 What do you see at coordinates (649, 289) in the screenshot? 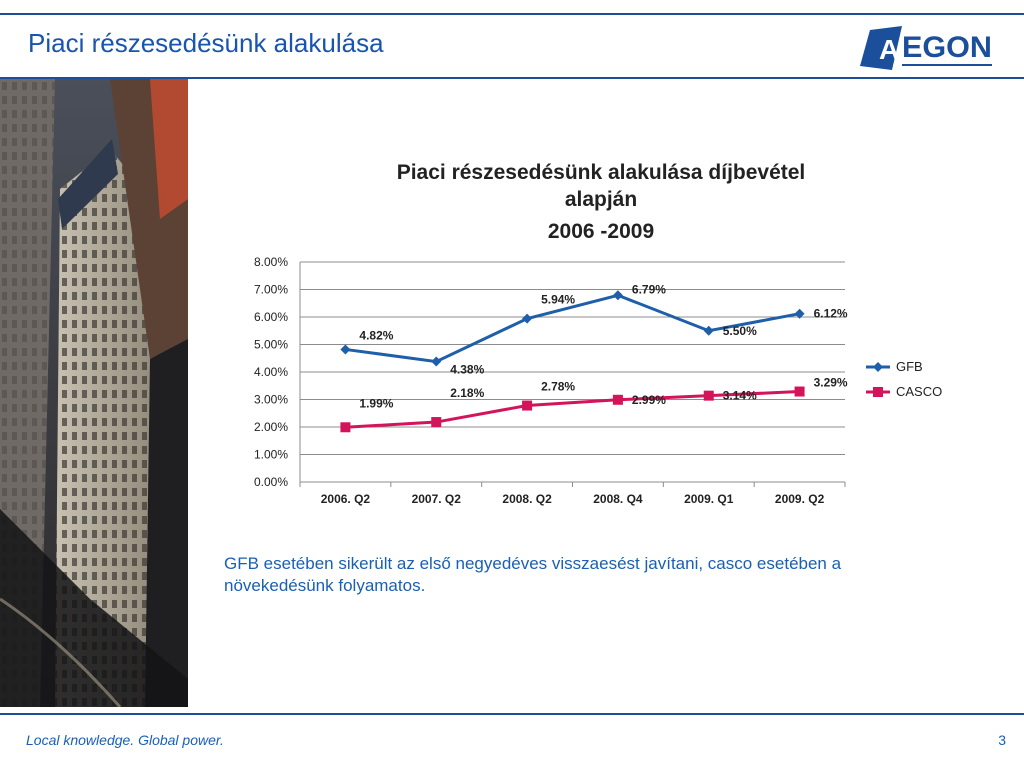
I see `data-label-gfb: 6.79%` at bounding box center [649, 289].